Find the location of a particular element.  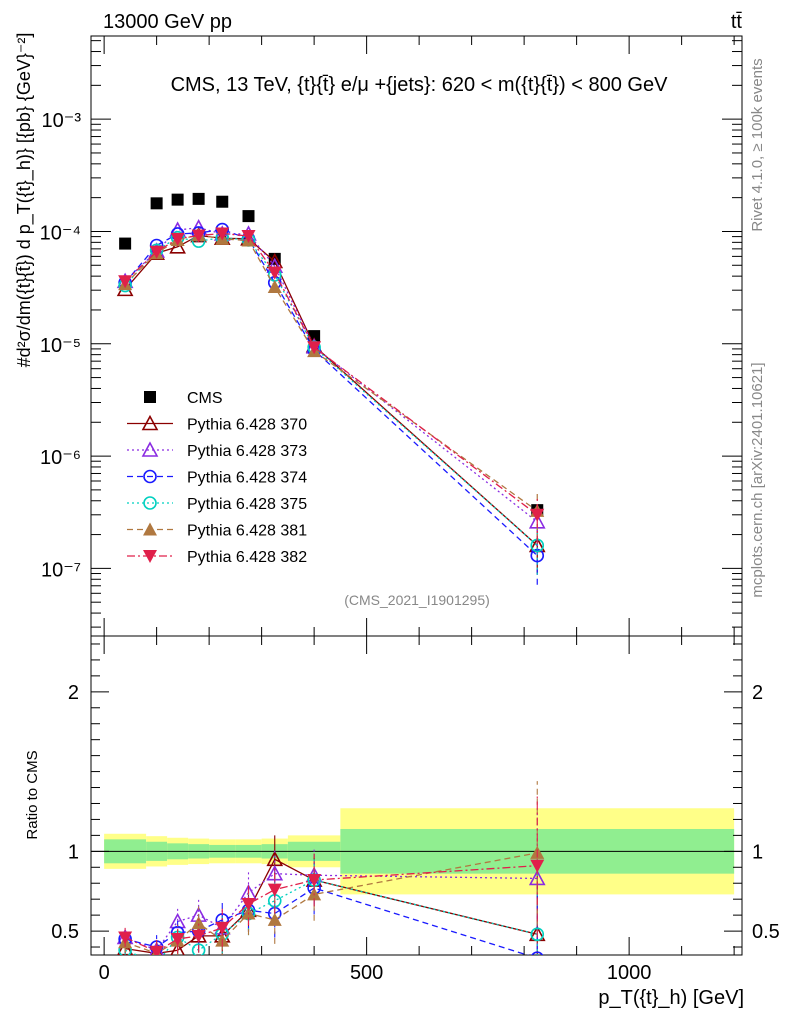

x-tick-label: 1000 is located at coordinates (629, 973).